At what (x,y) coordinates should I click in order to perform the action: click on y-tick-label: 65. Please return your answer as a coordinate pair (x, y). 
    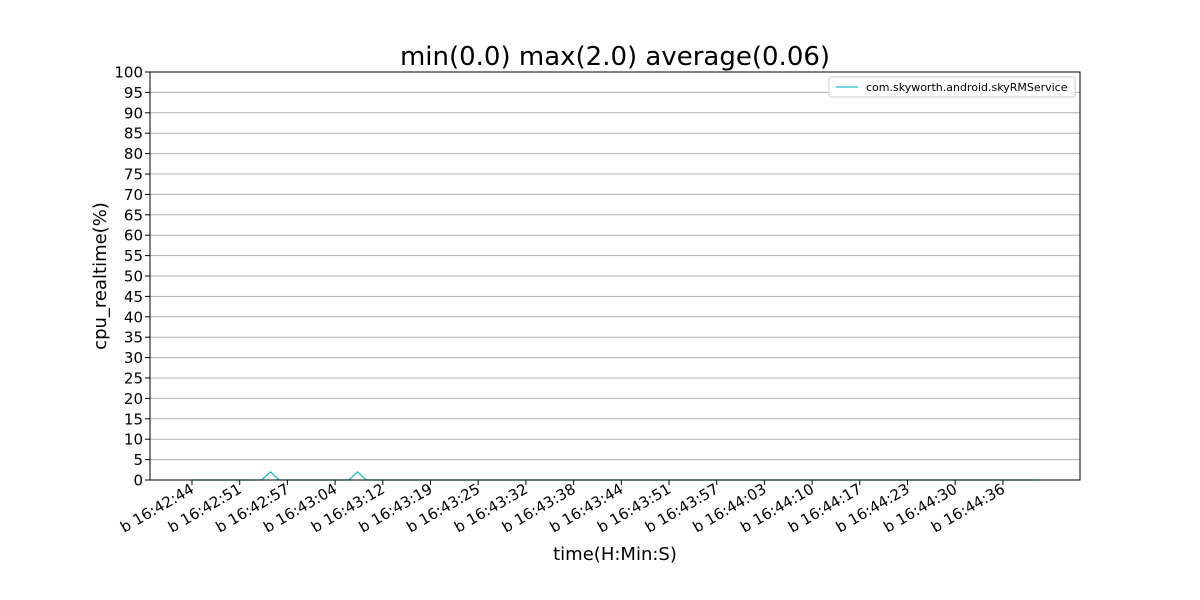
    Looking at the image, I should click on (133, 215).